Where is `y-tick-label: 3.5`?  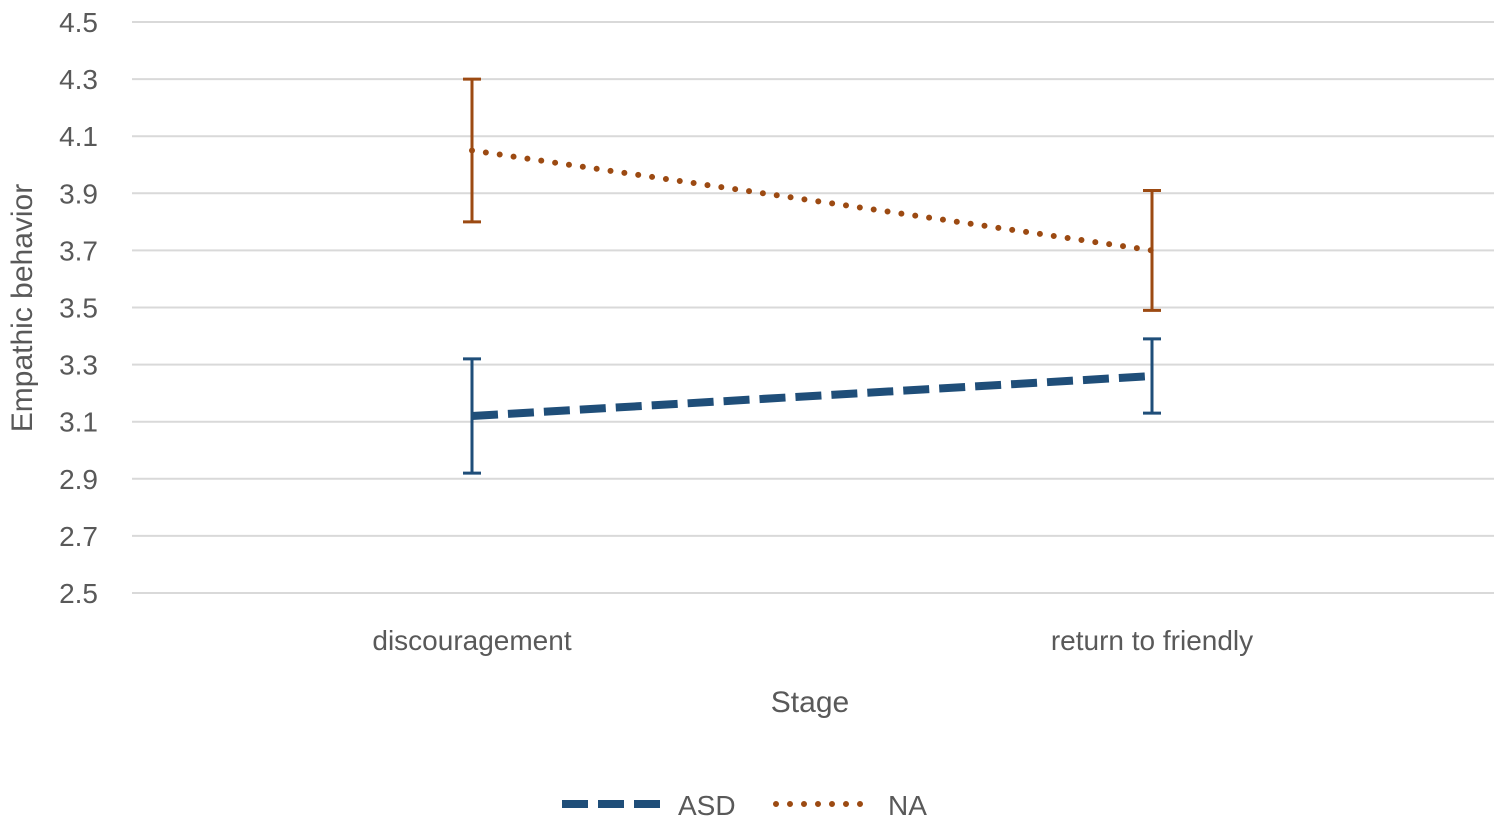
y-tick-label: 3.5 is located at coordinates (78, 308).